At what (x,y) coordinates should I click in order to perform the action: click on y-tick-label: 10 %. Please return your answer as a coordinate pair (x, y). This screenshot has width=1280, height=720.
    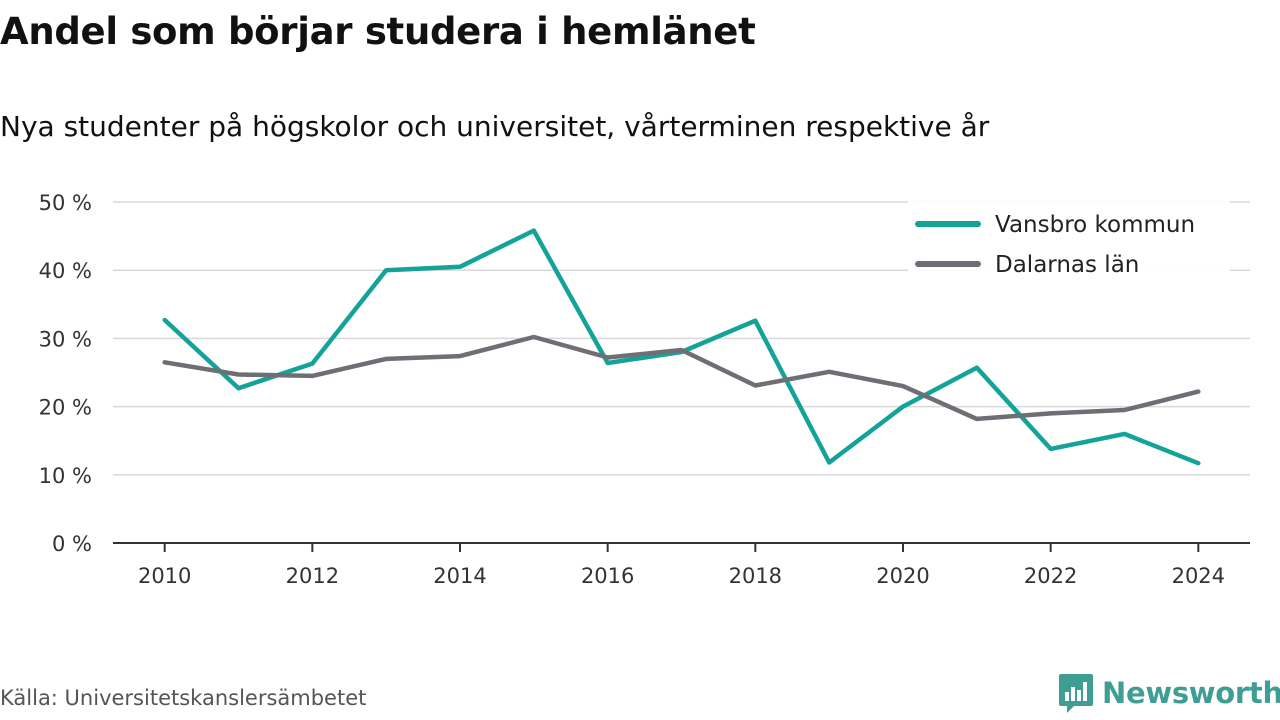
    Looking at the image, I should click on (65, 476).